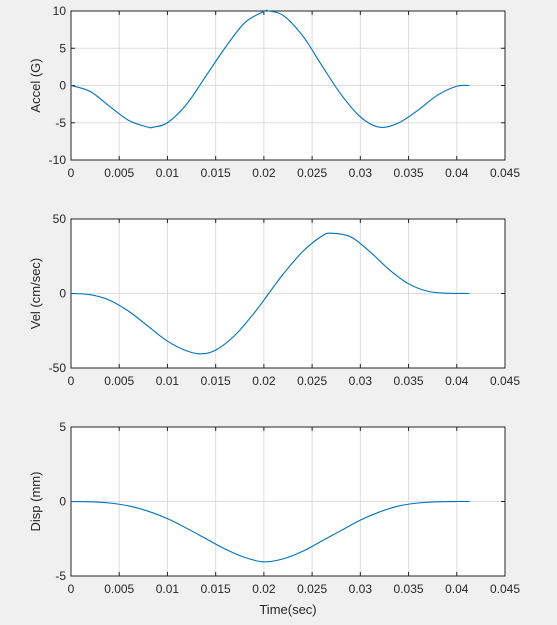 This screenshot has height=625, width=557. I want to click on y-axis-label: Vel (cm/sec), so click(35, 294).